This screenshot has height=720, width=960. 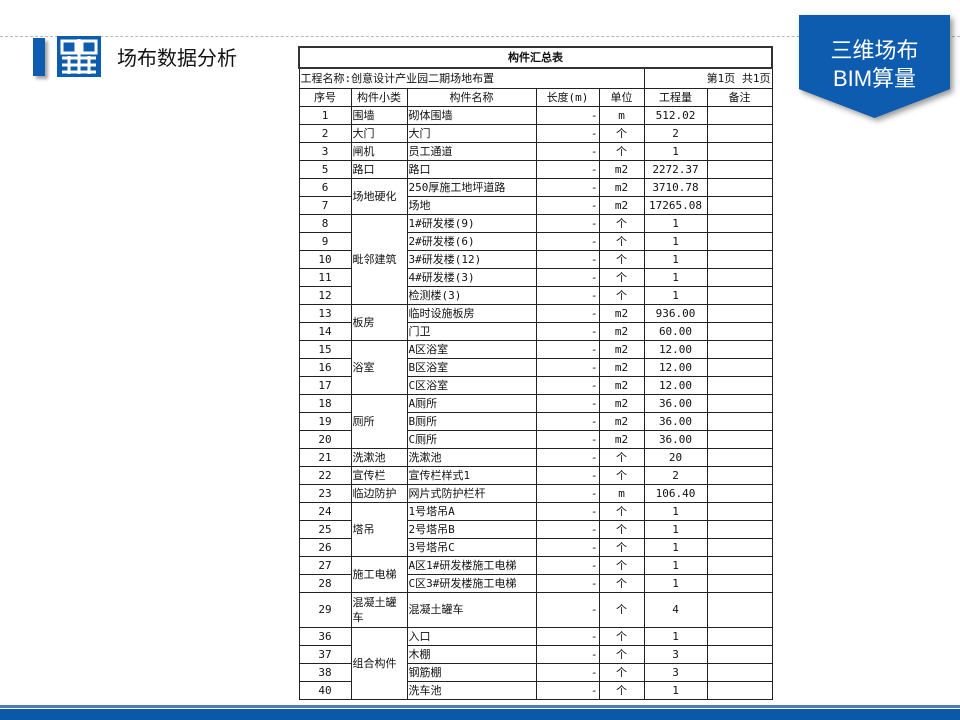 I want to click on cell-seq: 6, so click(x=325, y=187).